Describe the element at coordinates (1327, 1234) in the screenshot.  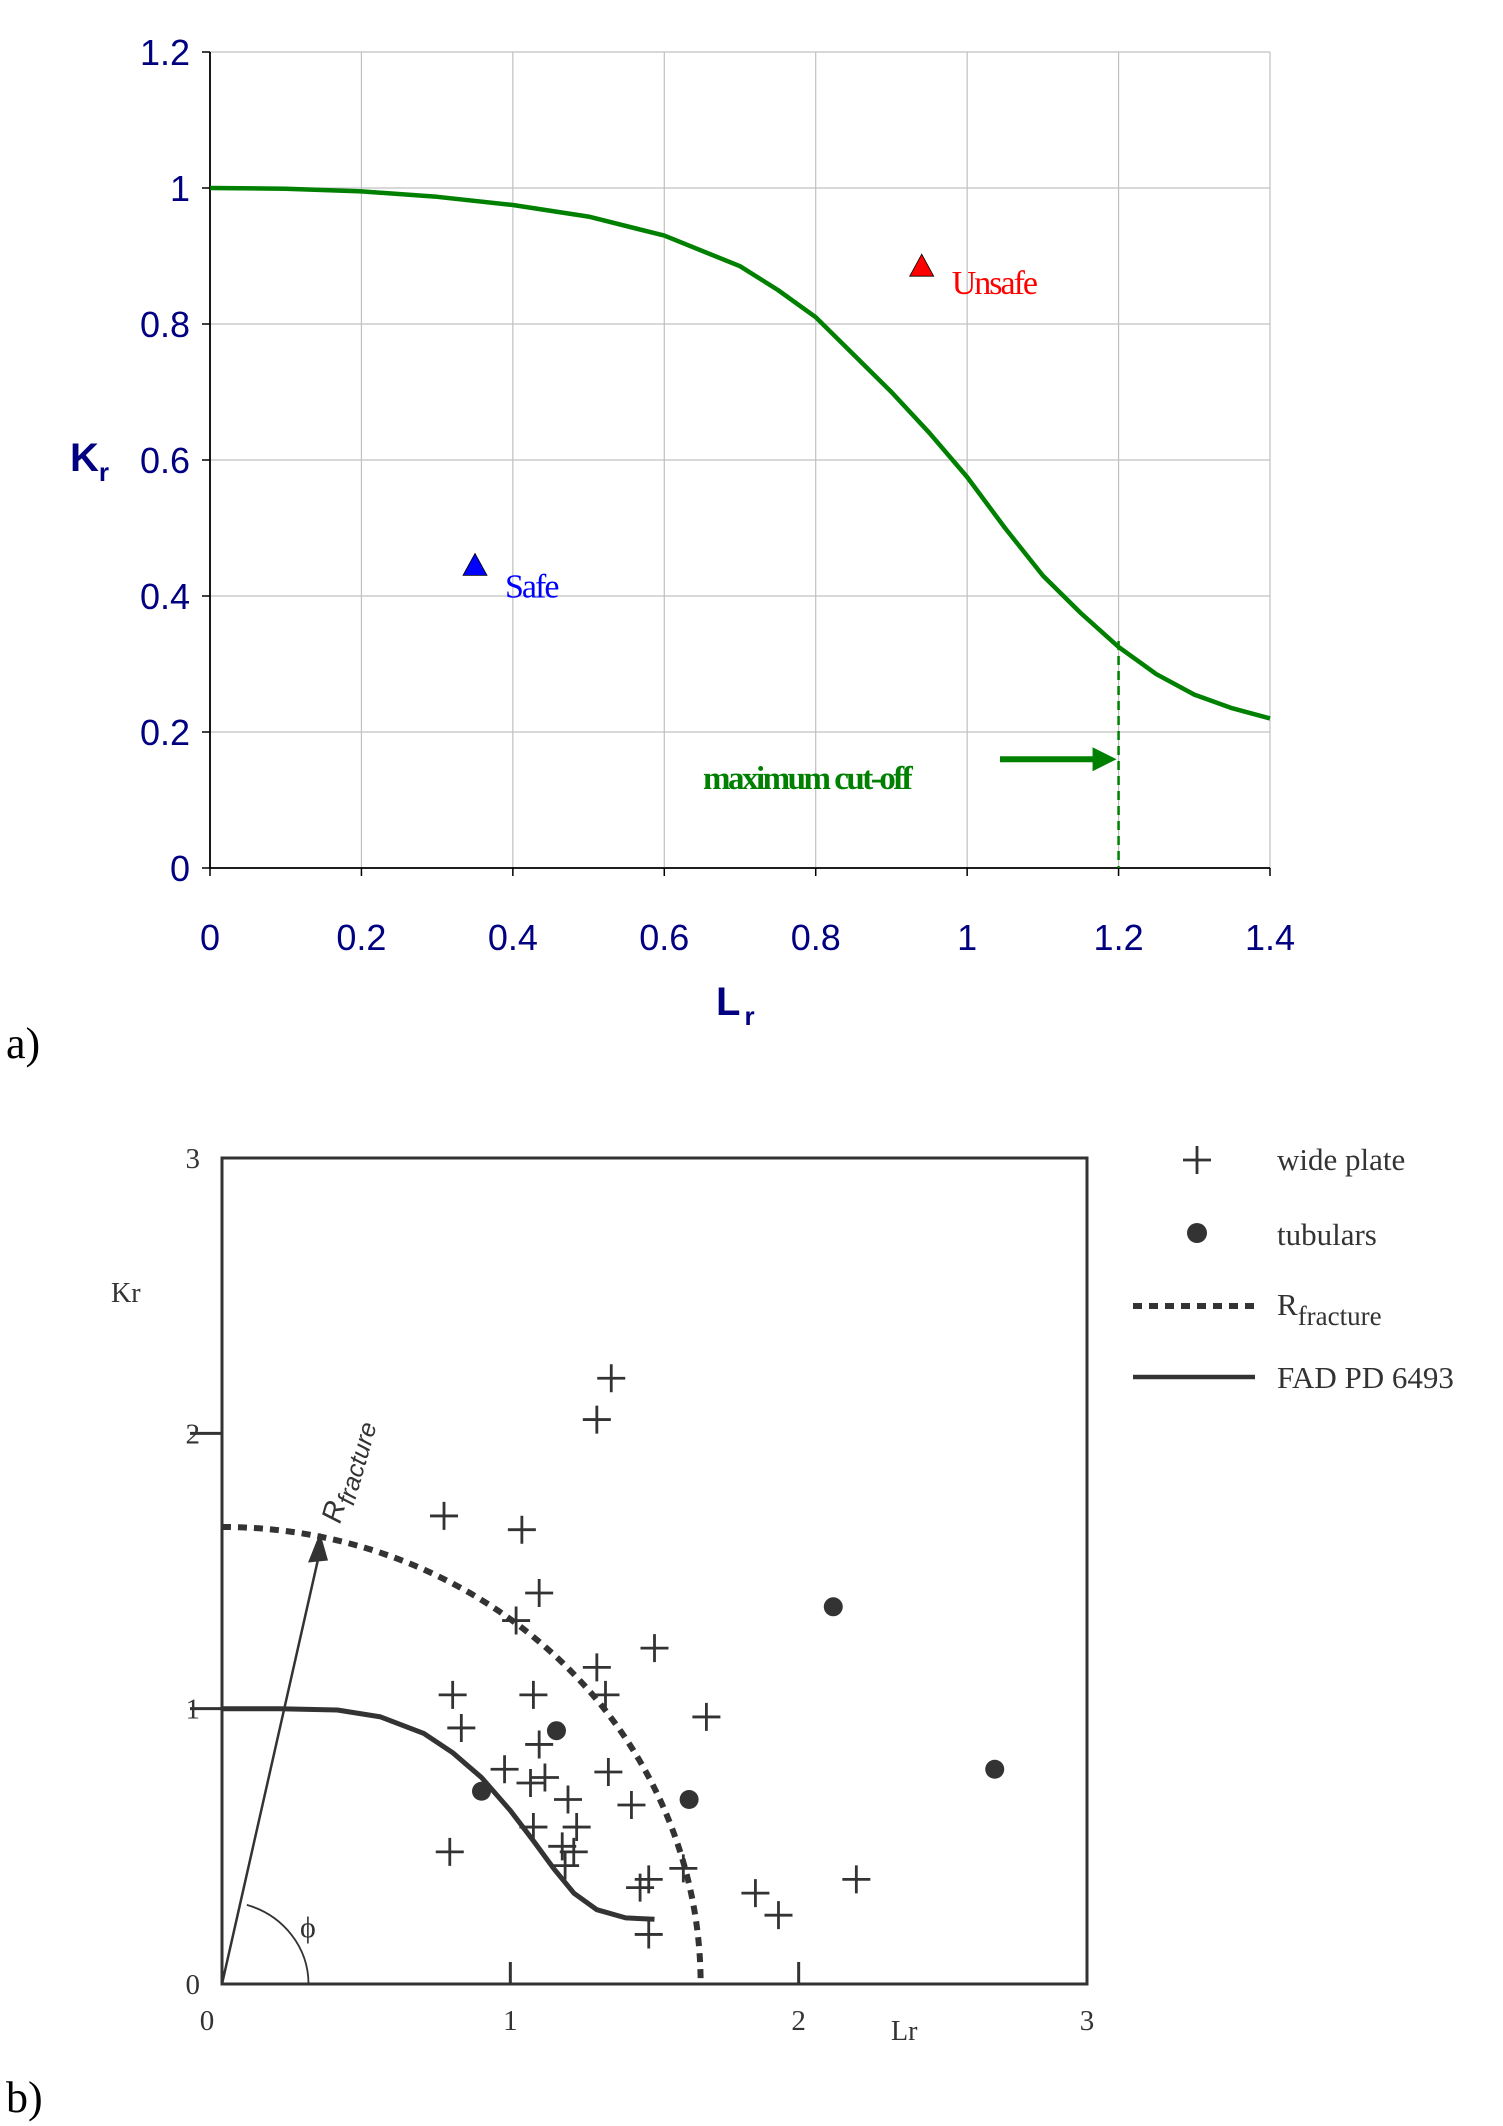
I see `legend-tubulars-label: tubulars` at that location.